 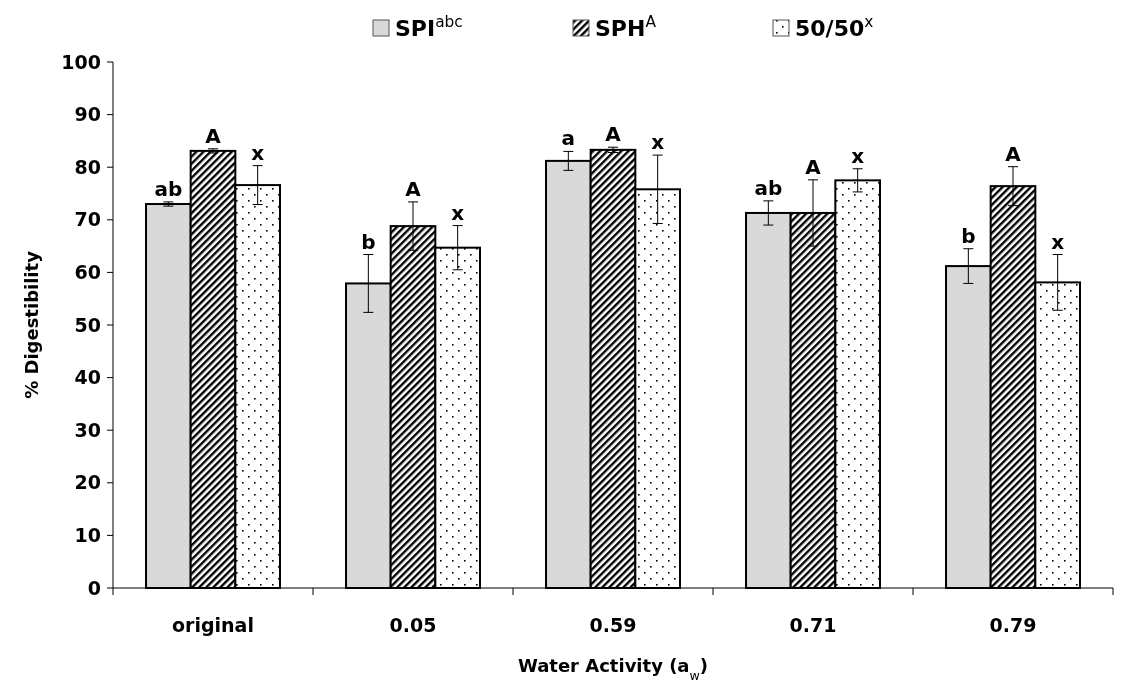 What do you see at coordinates (429, 26) in the screenshot?
I see `legend-label: SPI$^{abc}$` at bounding box center [429, 26].